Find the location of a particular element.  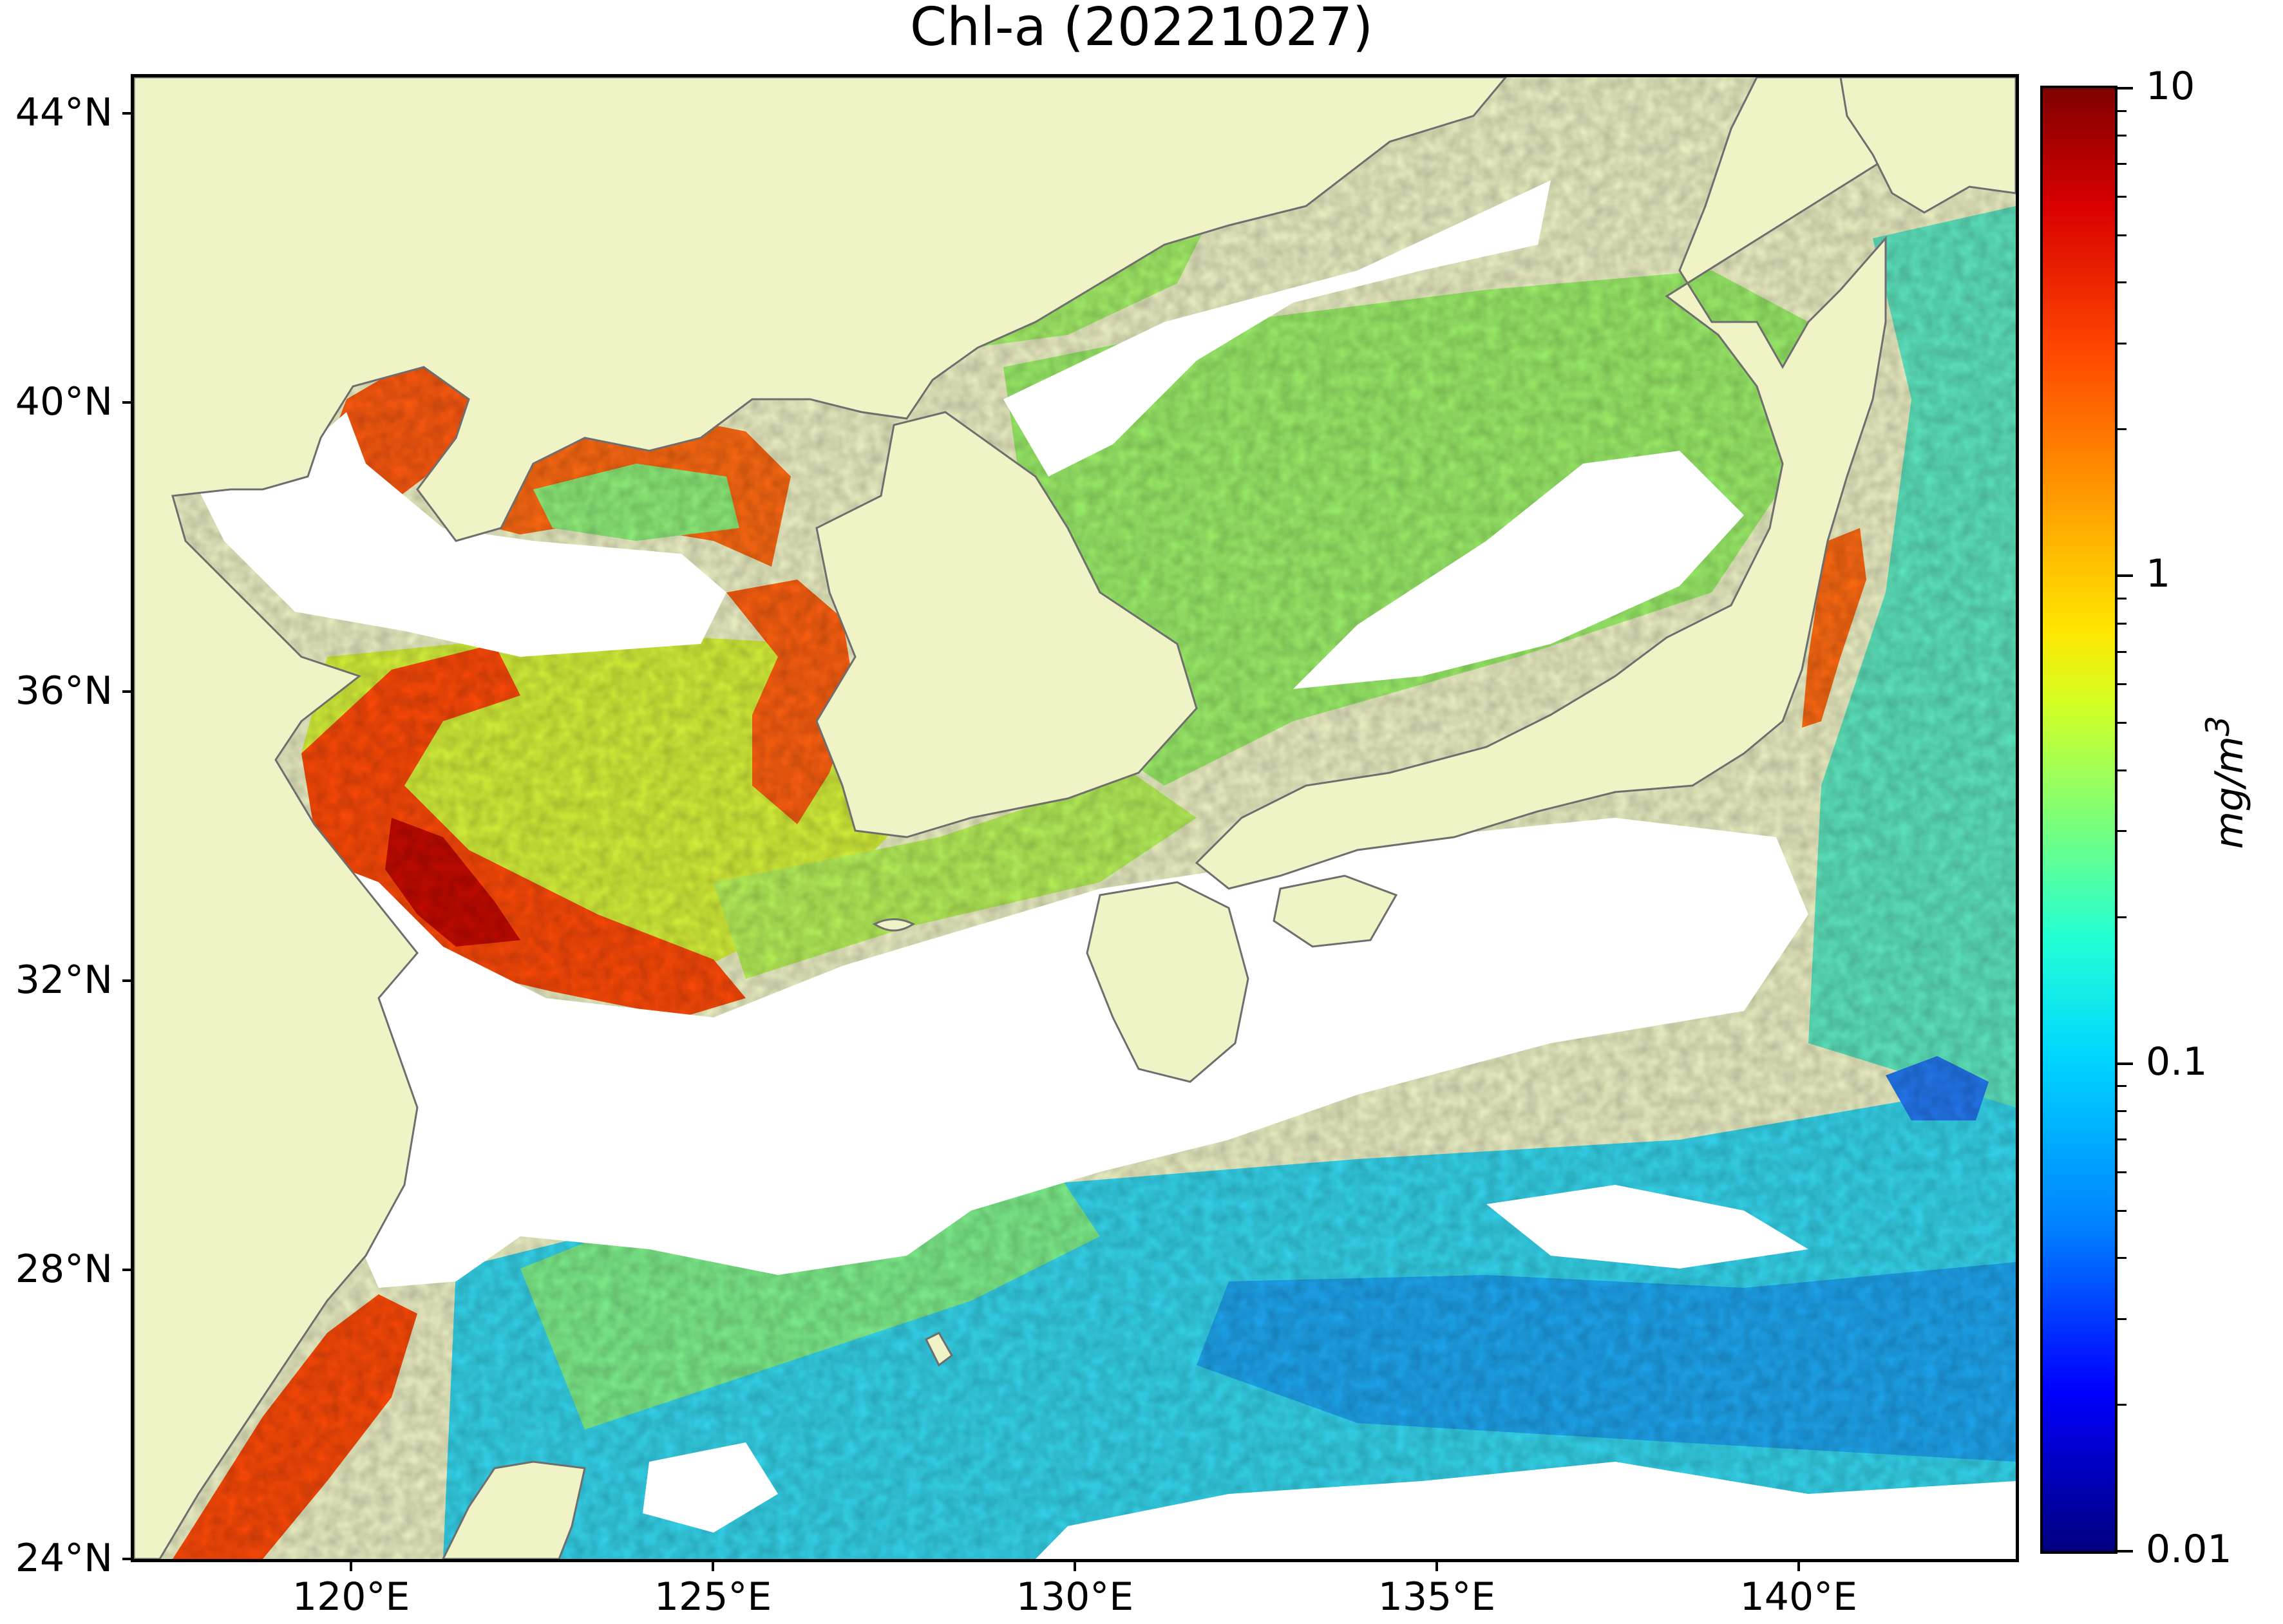

colorbar is located at coordinates (2078, 820).